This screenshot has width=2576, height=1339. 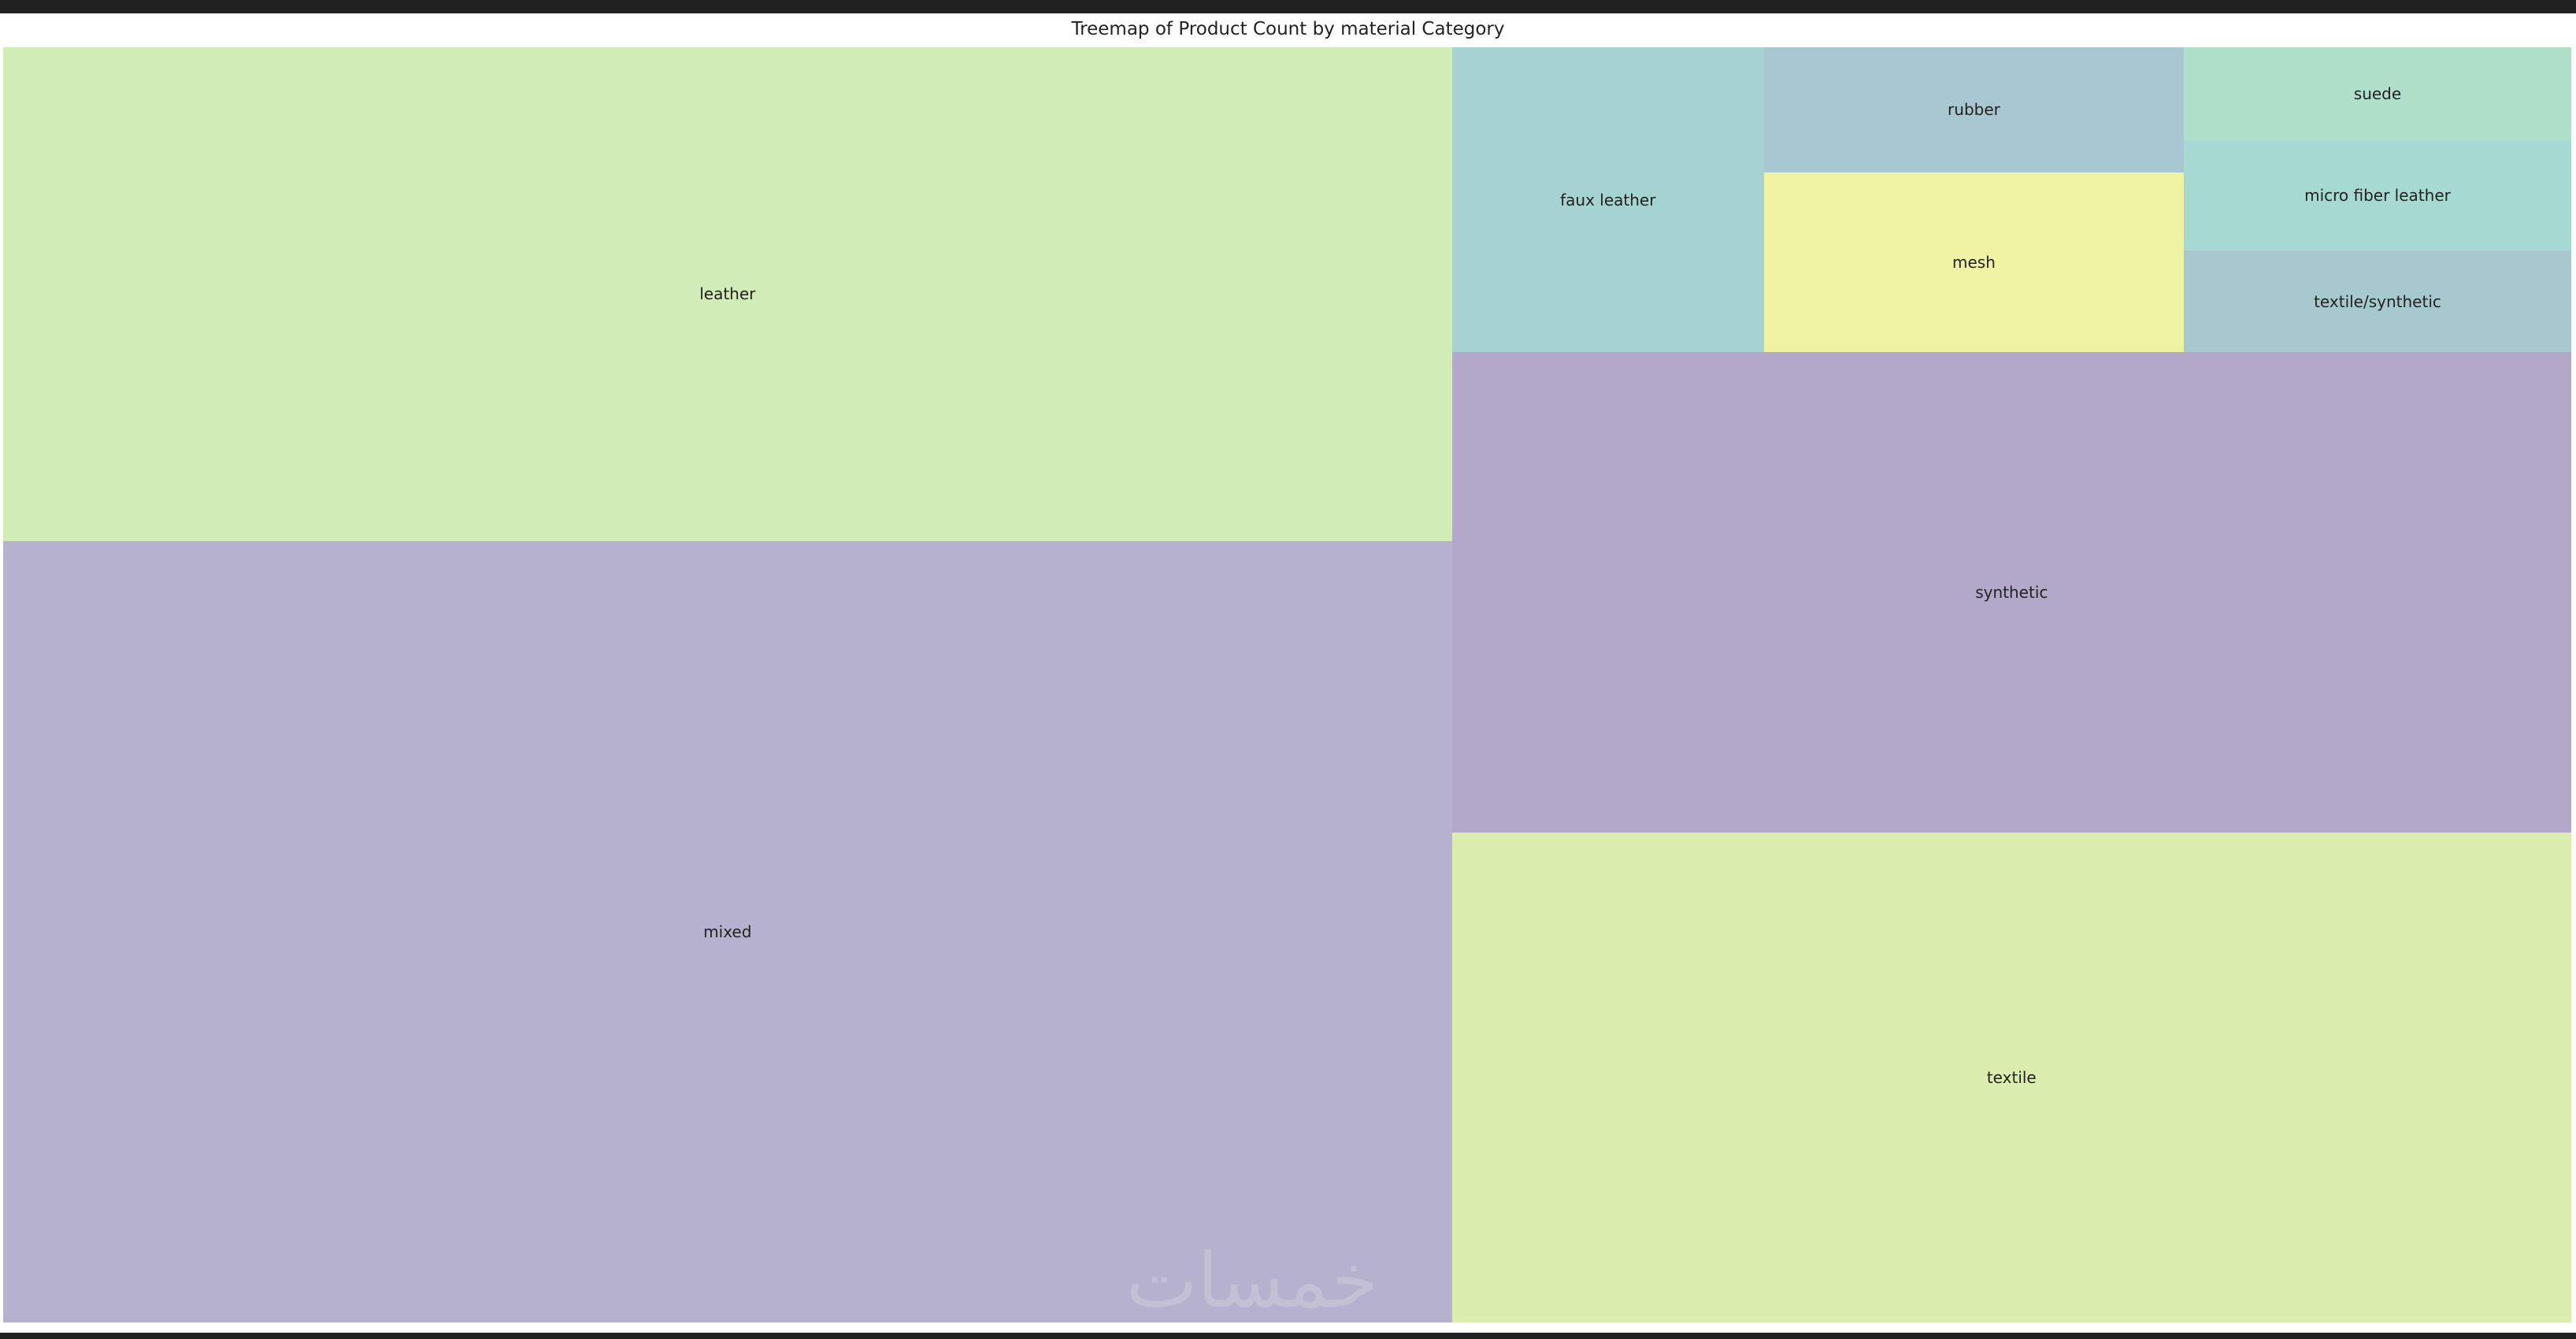 I want to click on tile-label: mixed, so click(x=727, y=931).